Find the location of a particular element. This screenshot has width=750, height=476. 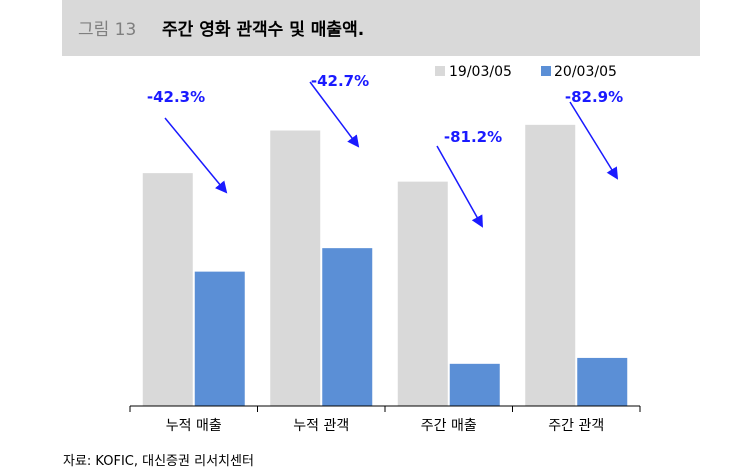

change-annotation: -82.9% is located at coordinates (594, 97).